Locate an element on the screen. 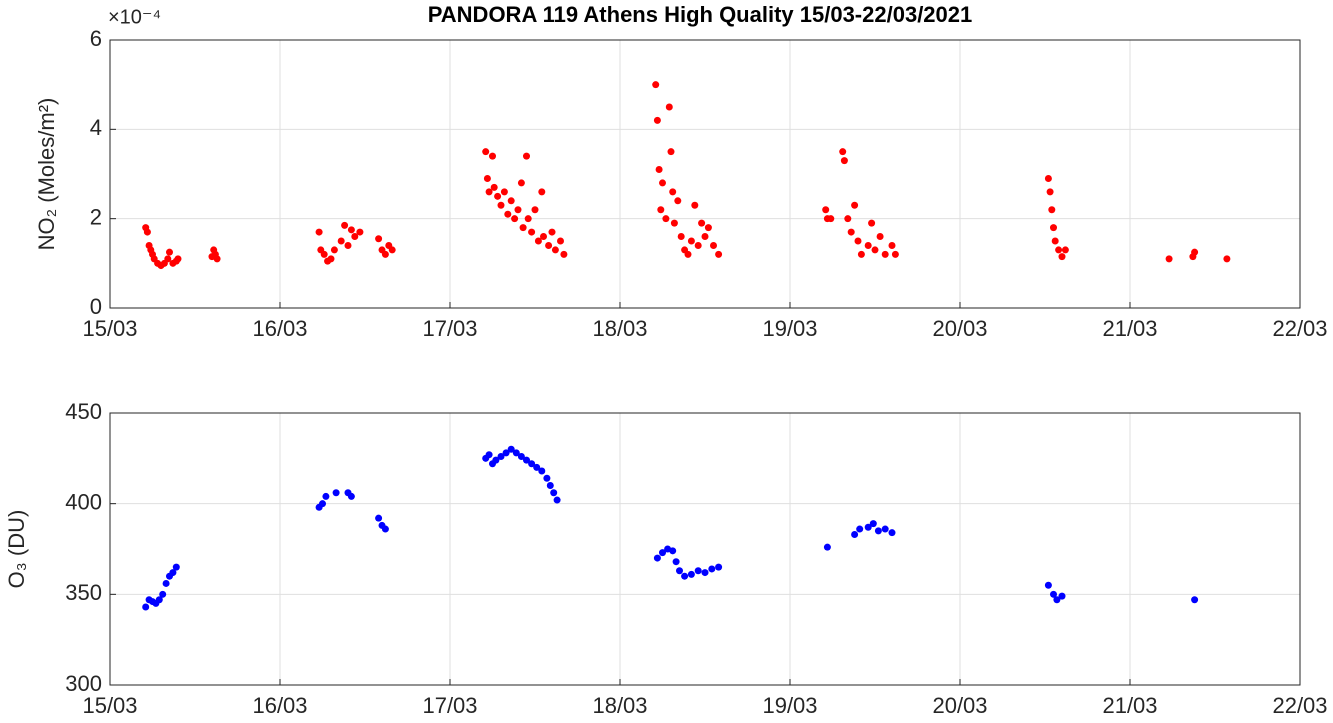 Image resolution: width=1333 pixels, height=723 pixels. y-tick-label: 350 is located at coordinates (83, 592).